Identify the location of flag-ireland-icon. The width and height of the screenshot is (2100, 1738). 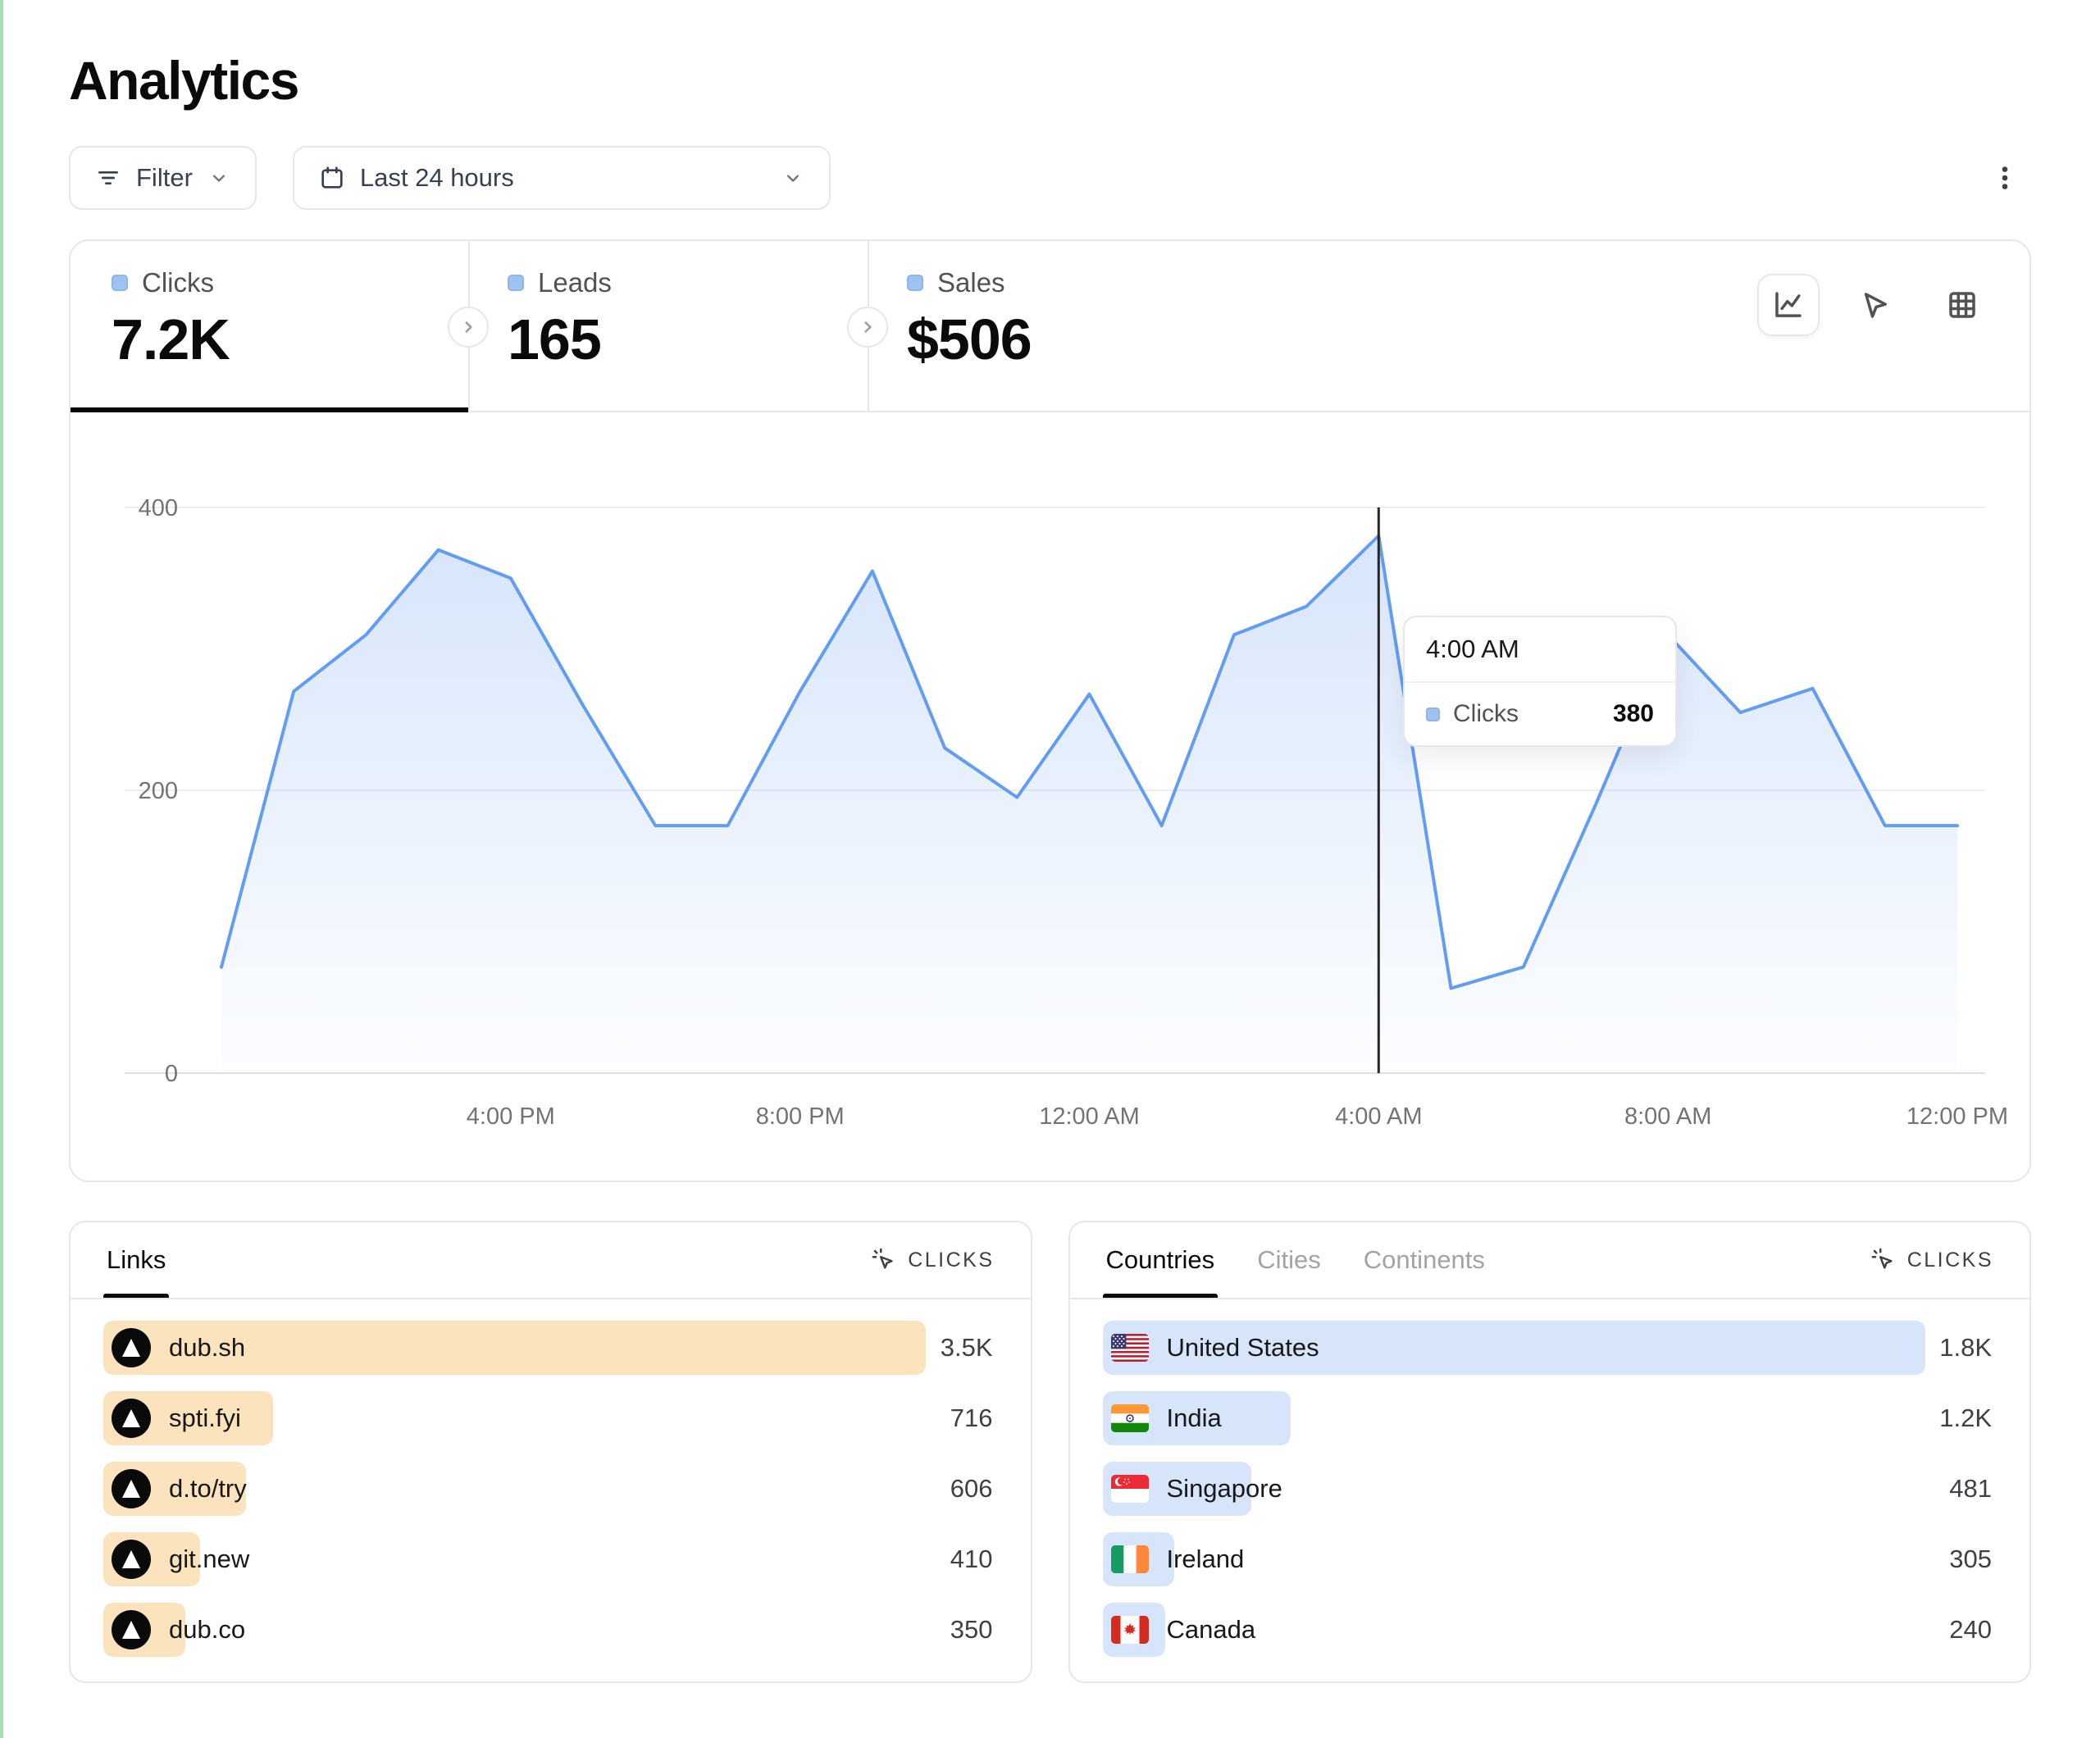
(1129, 1559).